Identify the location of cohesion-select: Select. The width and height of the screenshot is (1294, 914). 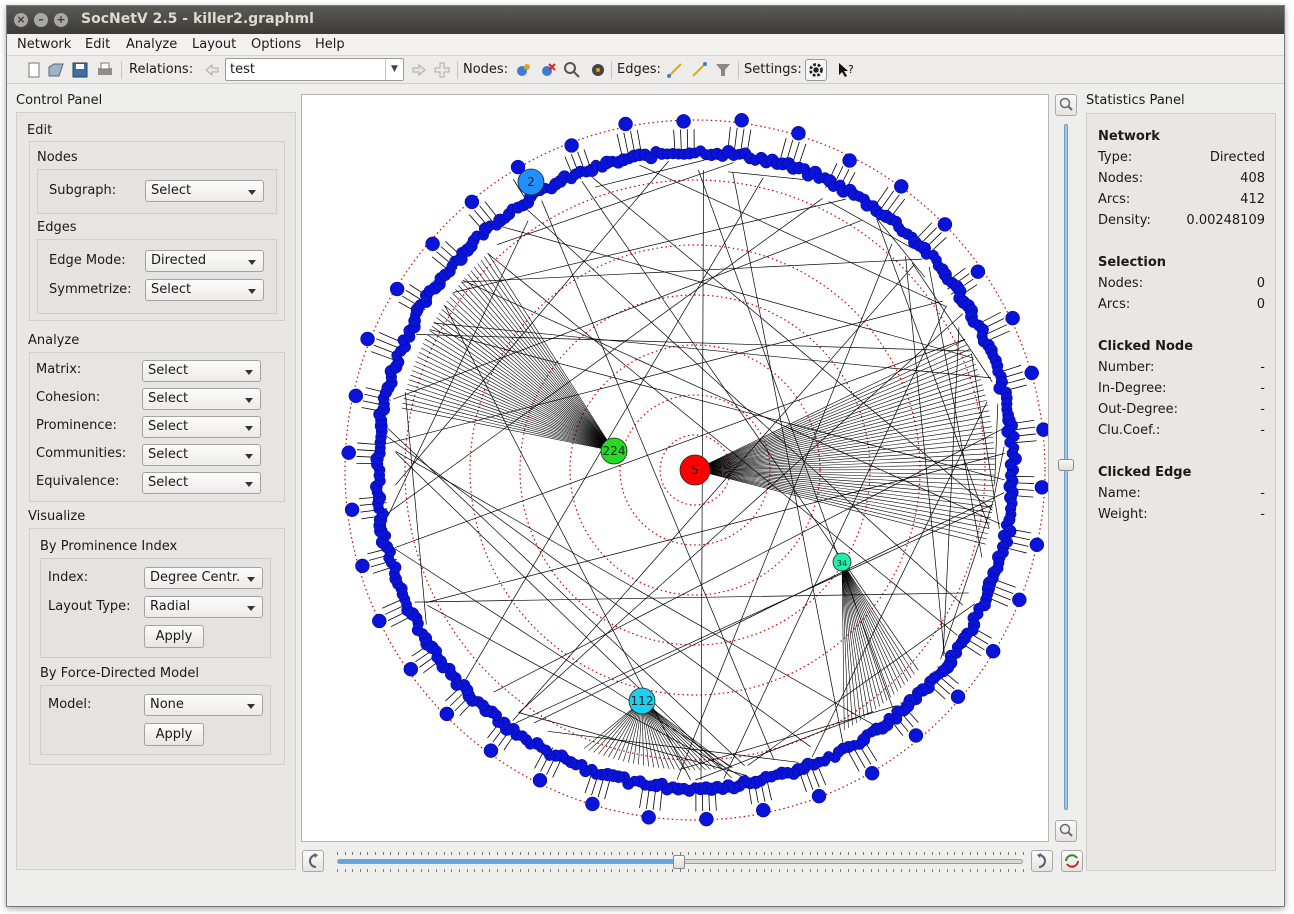
(201, 399).